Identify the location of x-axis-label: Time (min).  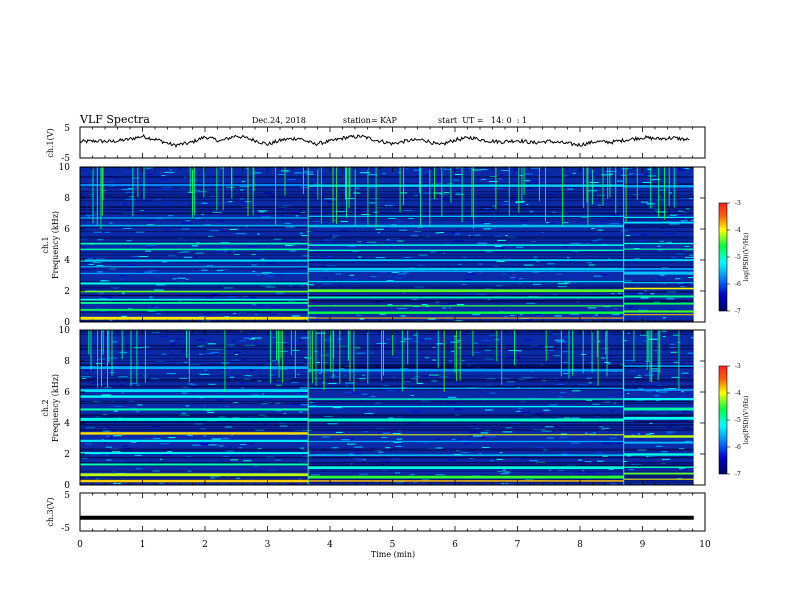
(393, 554).